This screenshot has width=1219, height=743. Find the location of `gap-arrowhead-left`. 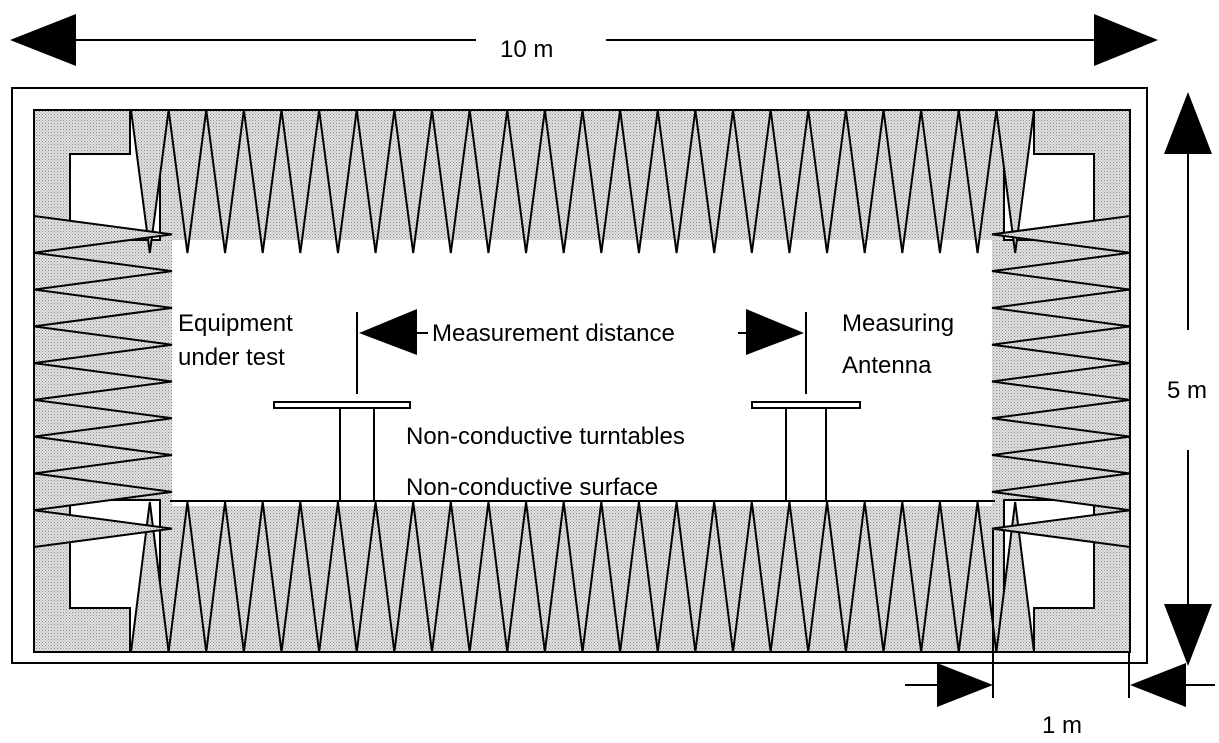

gap-arrowhead-left is located at coordinates (965, 685).